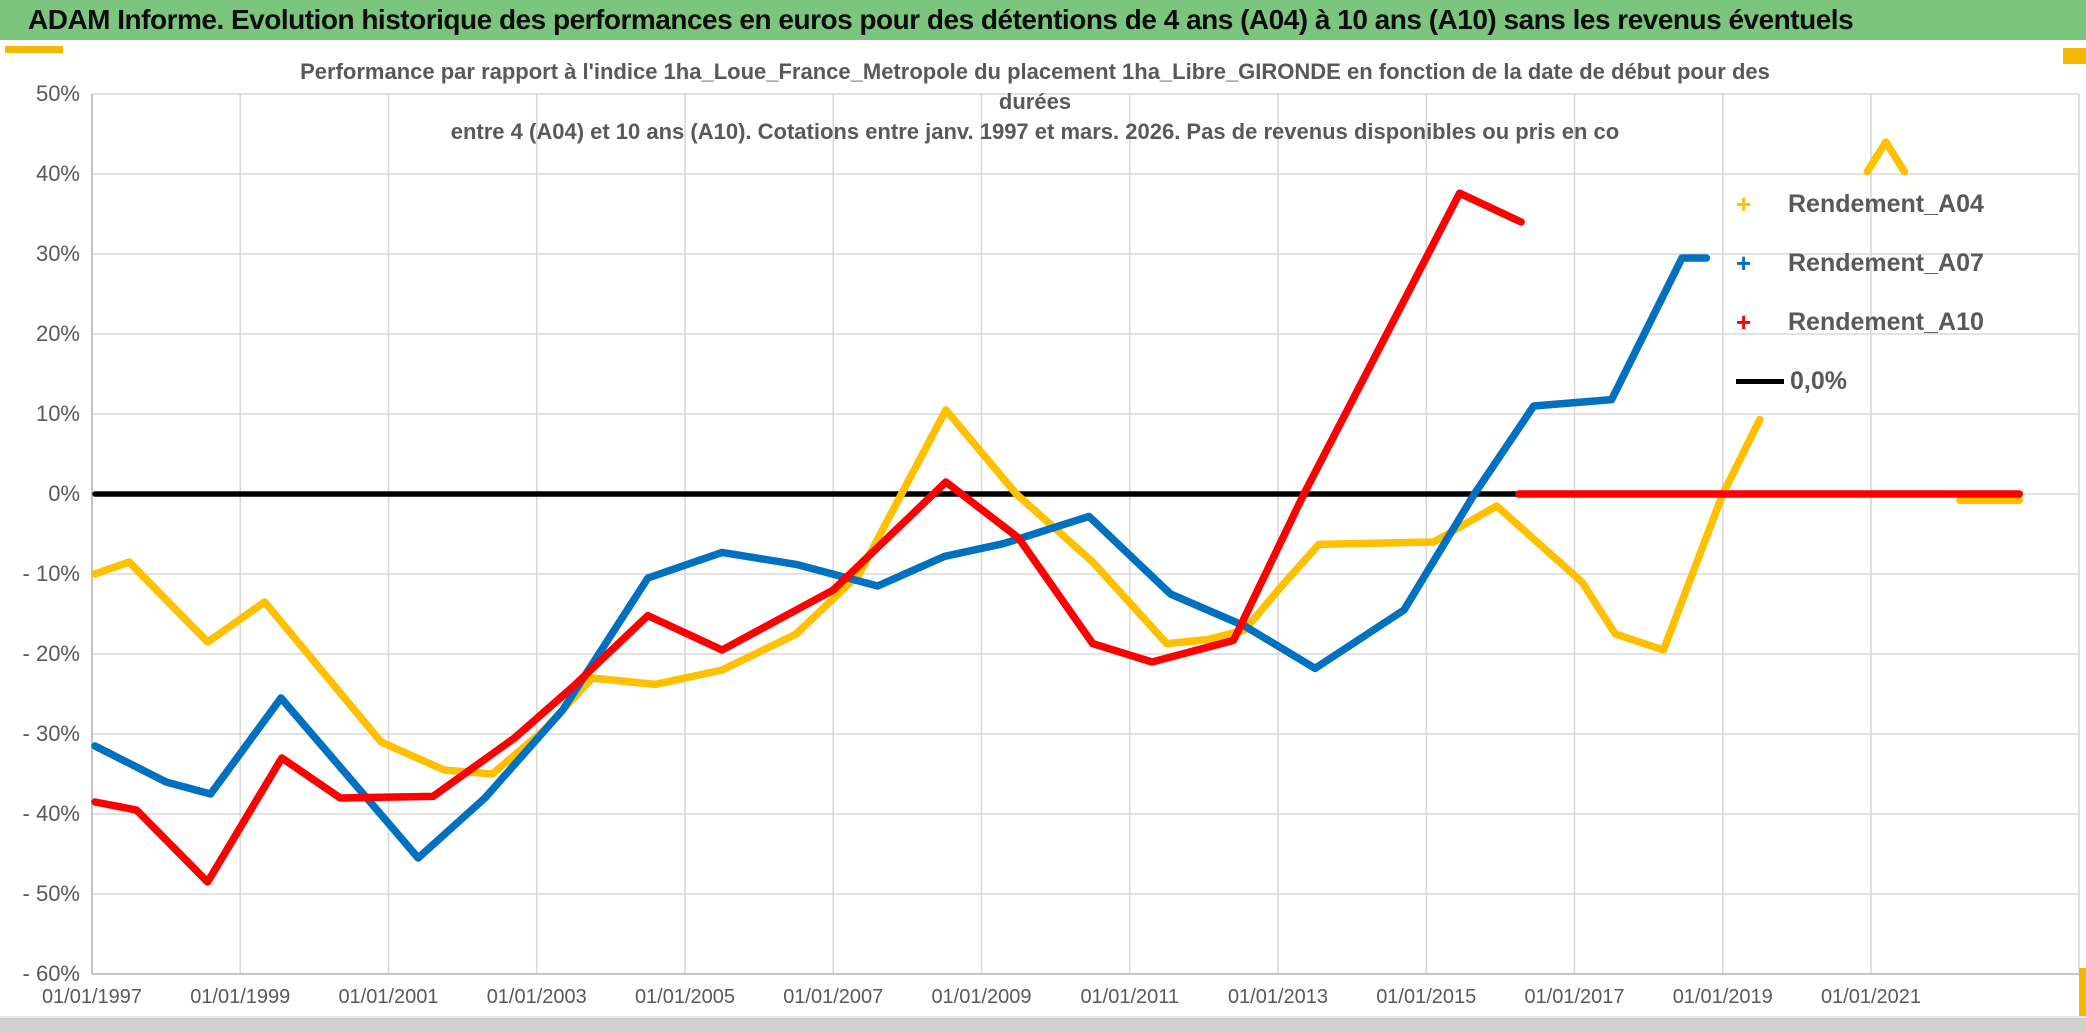  Describe the element at coordinates (981, 997) in the screenshot. I see `x-axis-label: 01/01/2009` at that location.